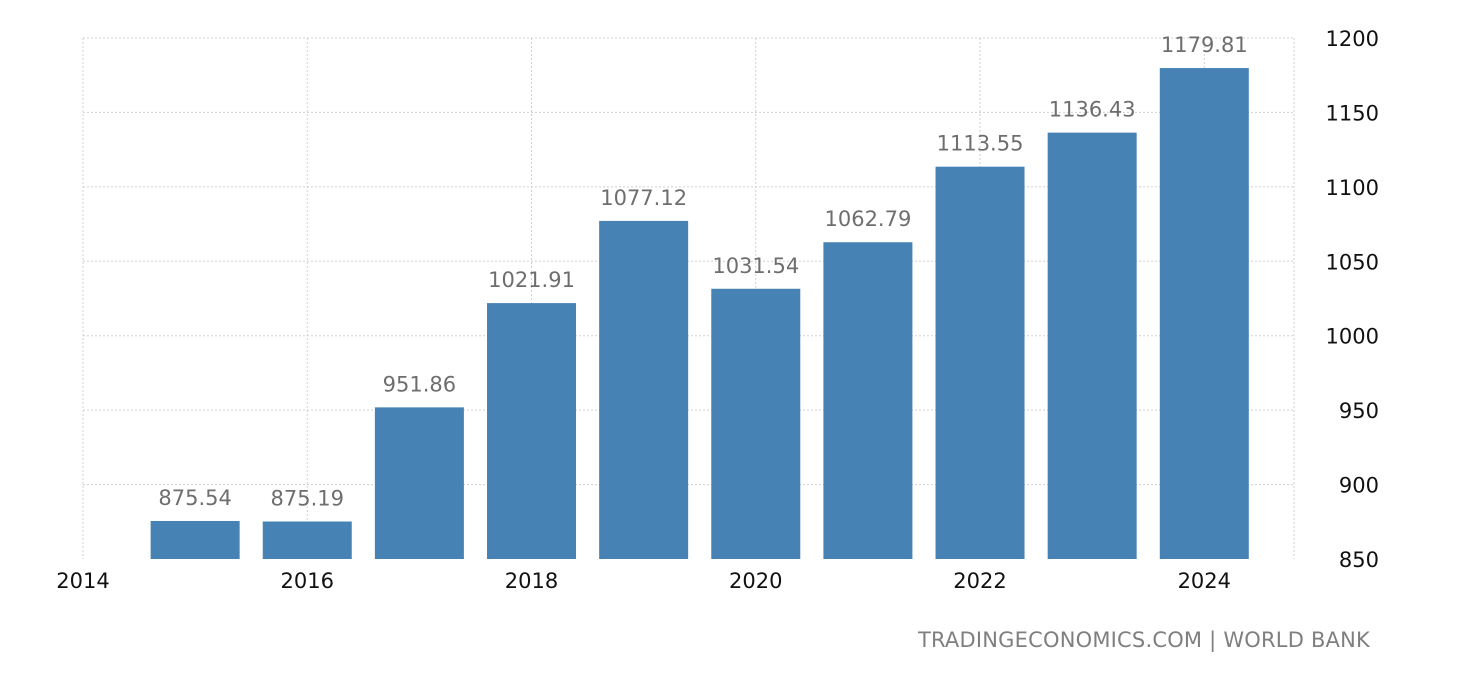  What do you see at coordinates (1204, 45) in the screenshot?
I see `data-label: 1179.81` at bounding box center [1204, 45].